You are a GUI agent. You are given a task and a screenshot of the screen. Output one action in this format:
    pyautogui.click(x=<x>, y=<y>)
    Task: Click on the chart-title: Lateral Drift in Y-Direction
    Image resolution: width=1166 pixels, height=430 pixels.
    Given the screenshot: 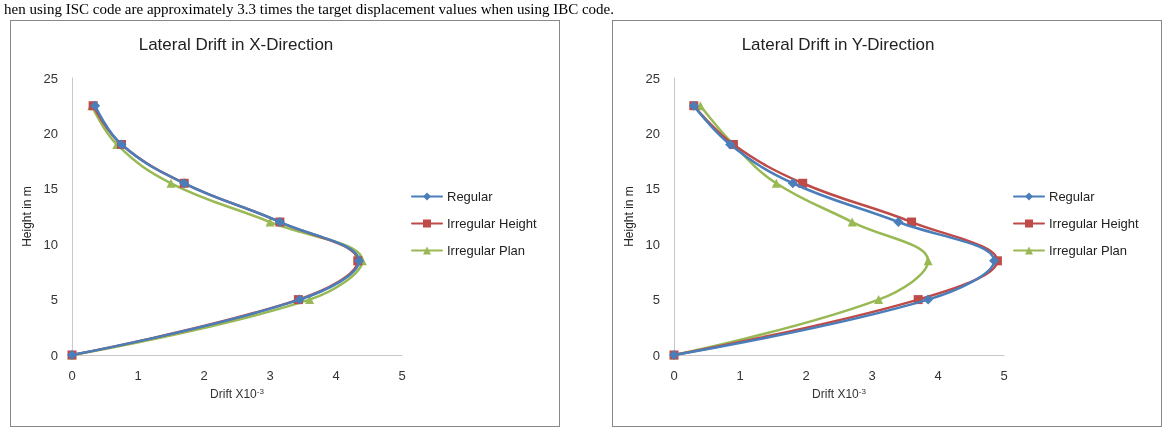 What is the action you would take?
    pyautogui.click(x=838, y=44)
    